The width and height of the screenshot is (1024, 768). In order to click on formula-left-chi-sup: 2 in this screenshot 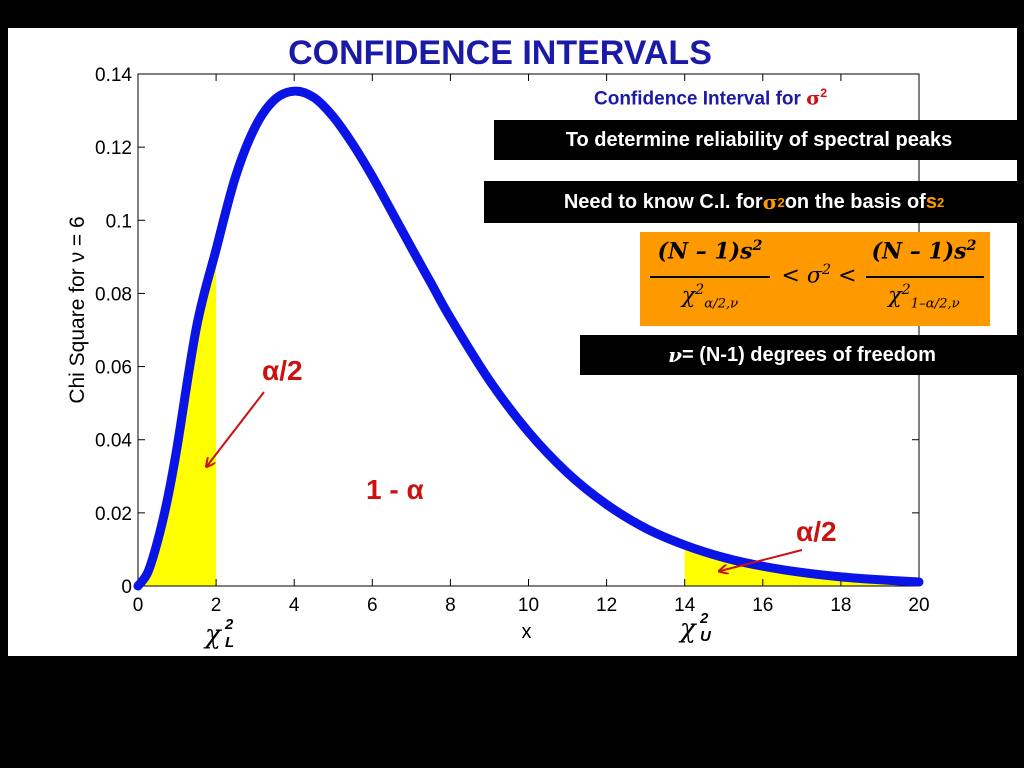, I will do `click(700, 290)`.